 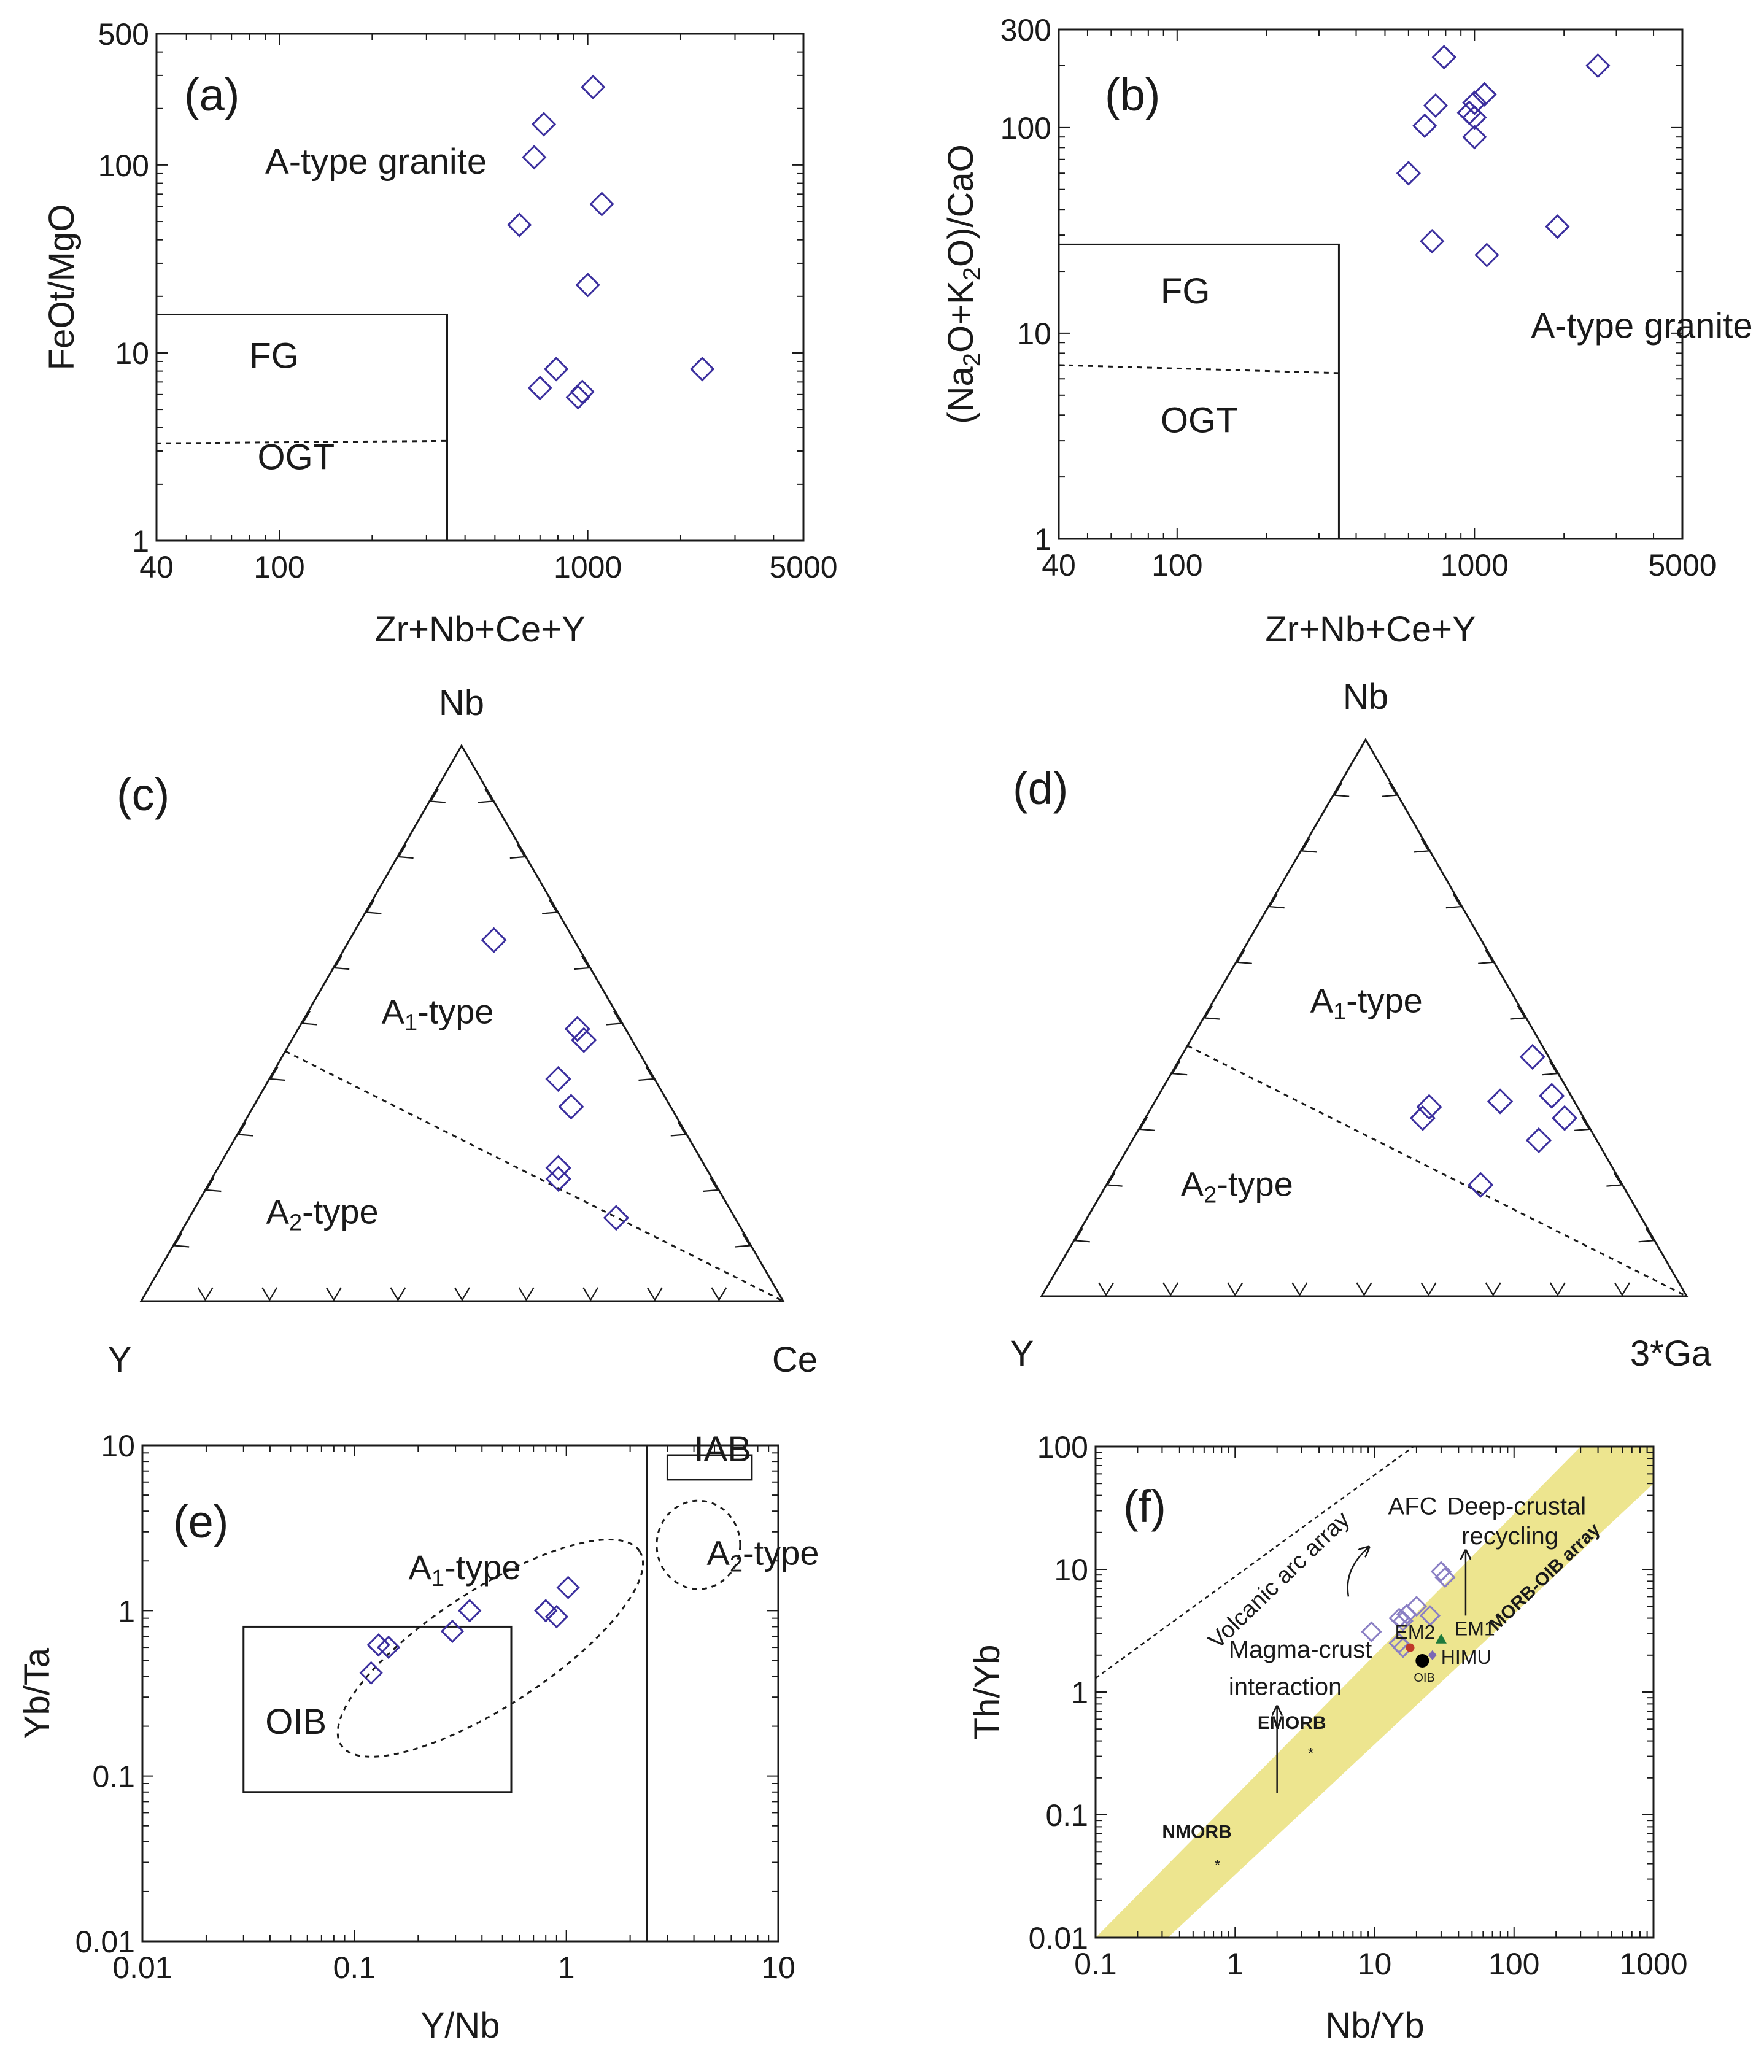 What do you see at coordinates (1682, 565) in the screenshot?
I see `b-xtick-label: 5000` at bounding box center [1682, 565].